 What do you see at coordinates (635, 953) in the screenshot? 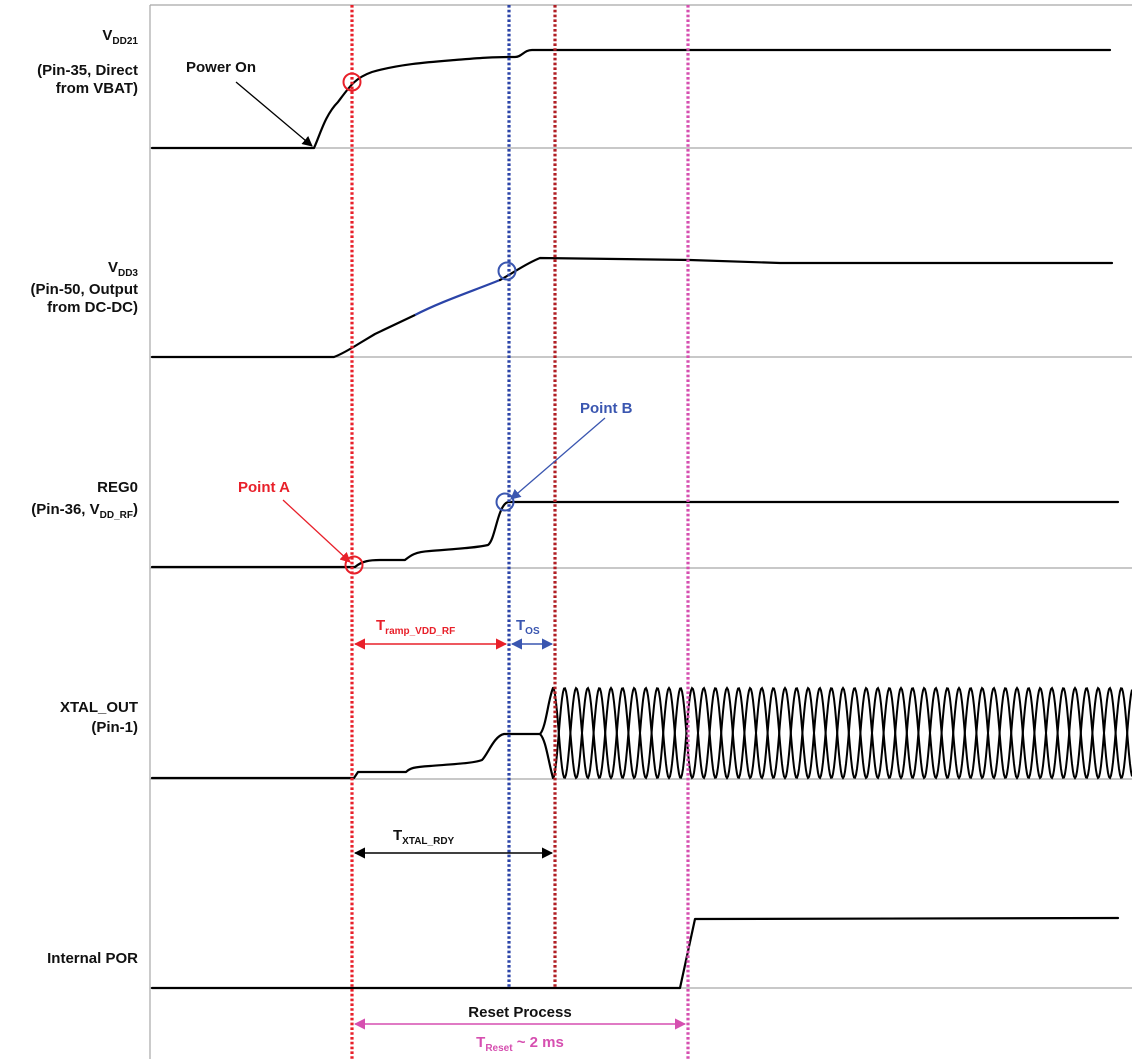
I see `waveform-internal-por` at bounding box center [635, 953].